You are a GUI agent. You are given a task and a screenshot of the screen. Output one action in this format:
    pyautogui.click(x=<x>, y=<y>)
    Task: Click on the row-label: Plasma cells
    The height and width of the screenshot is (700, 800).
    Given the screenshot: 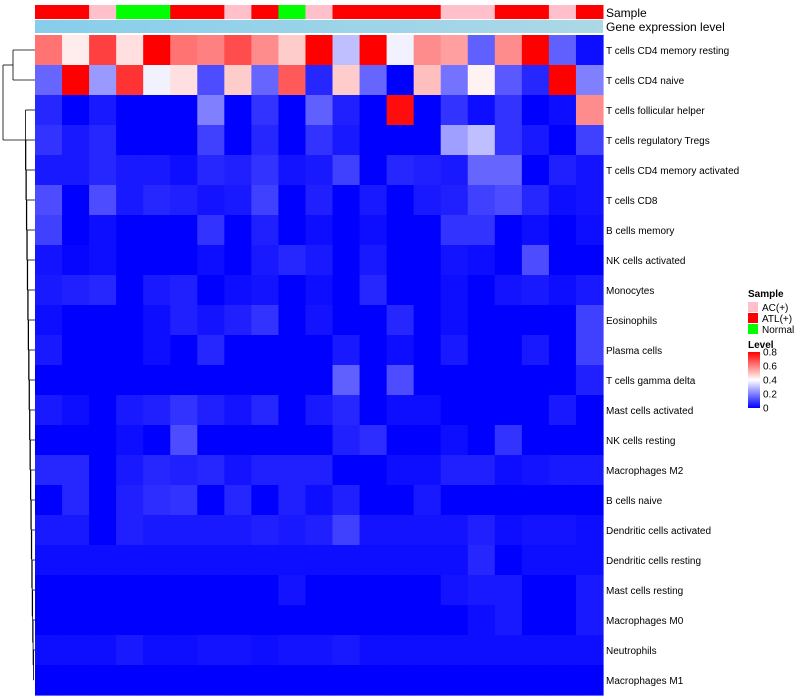 What is the action you would take?
    pyautogui.click(x=634, y=351)
    